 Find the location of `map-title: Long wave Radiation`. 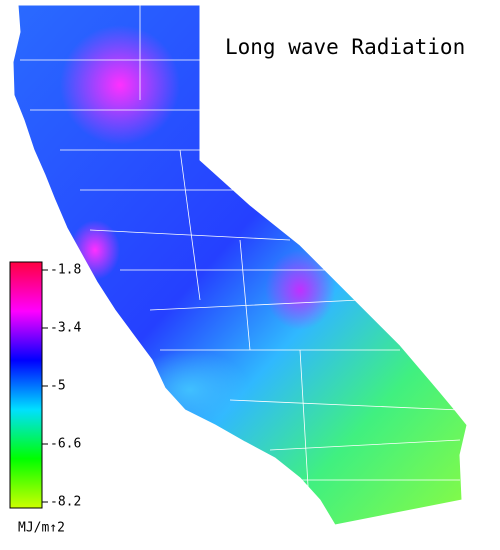

map-title: Long wave Radiation is located at coordinates (345, 47).